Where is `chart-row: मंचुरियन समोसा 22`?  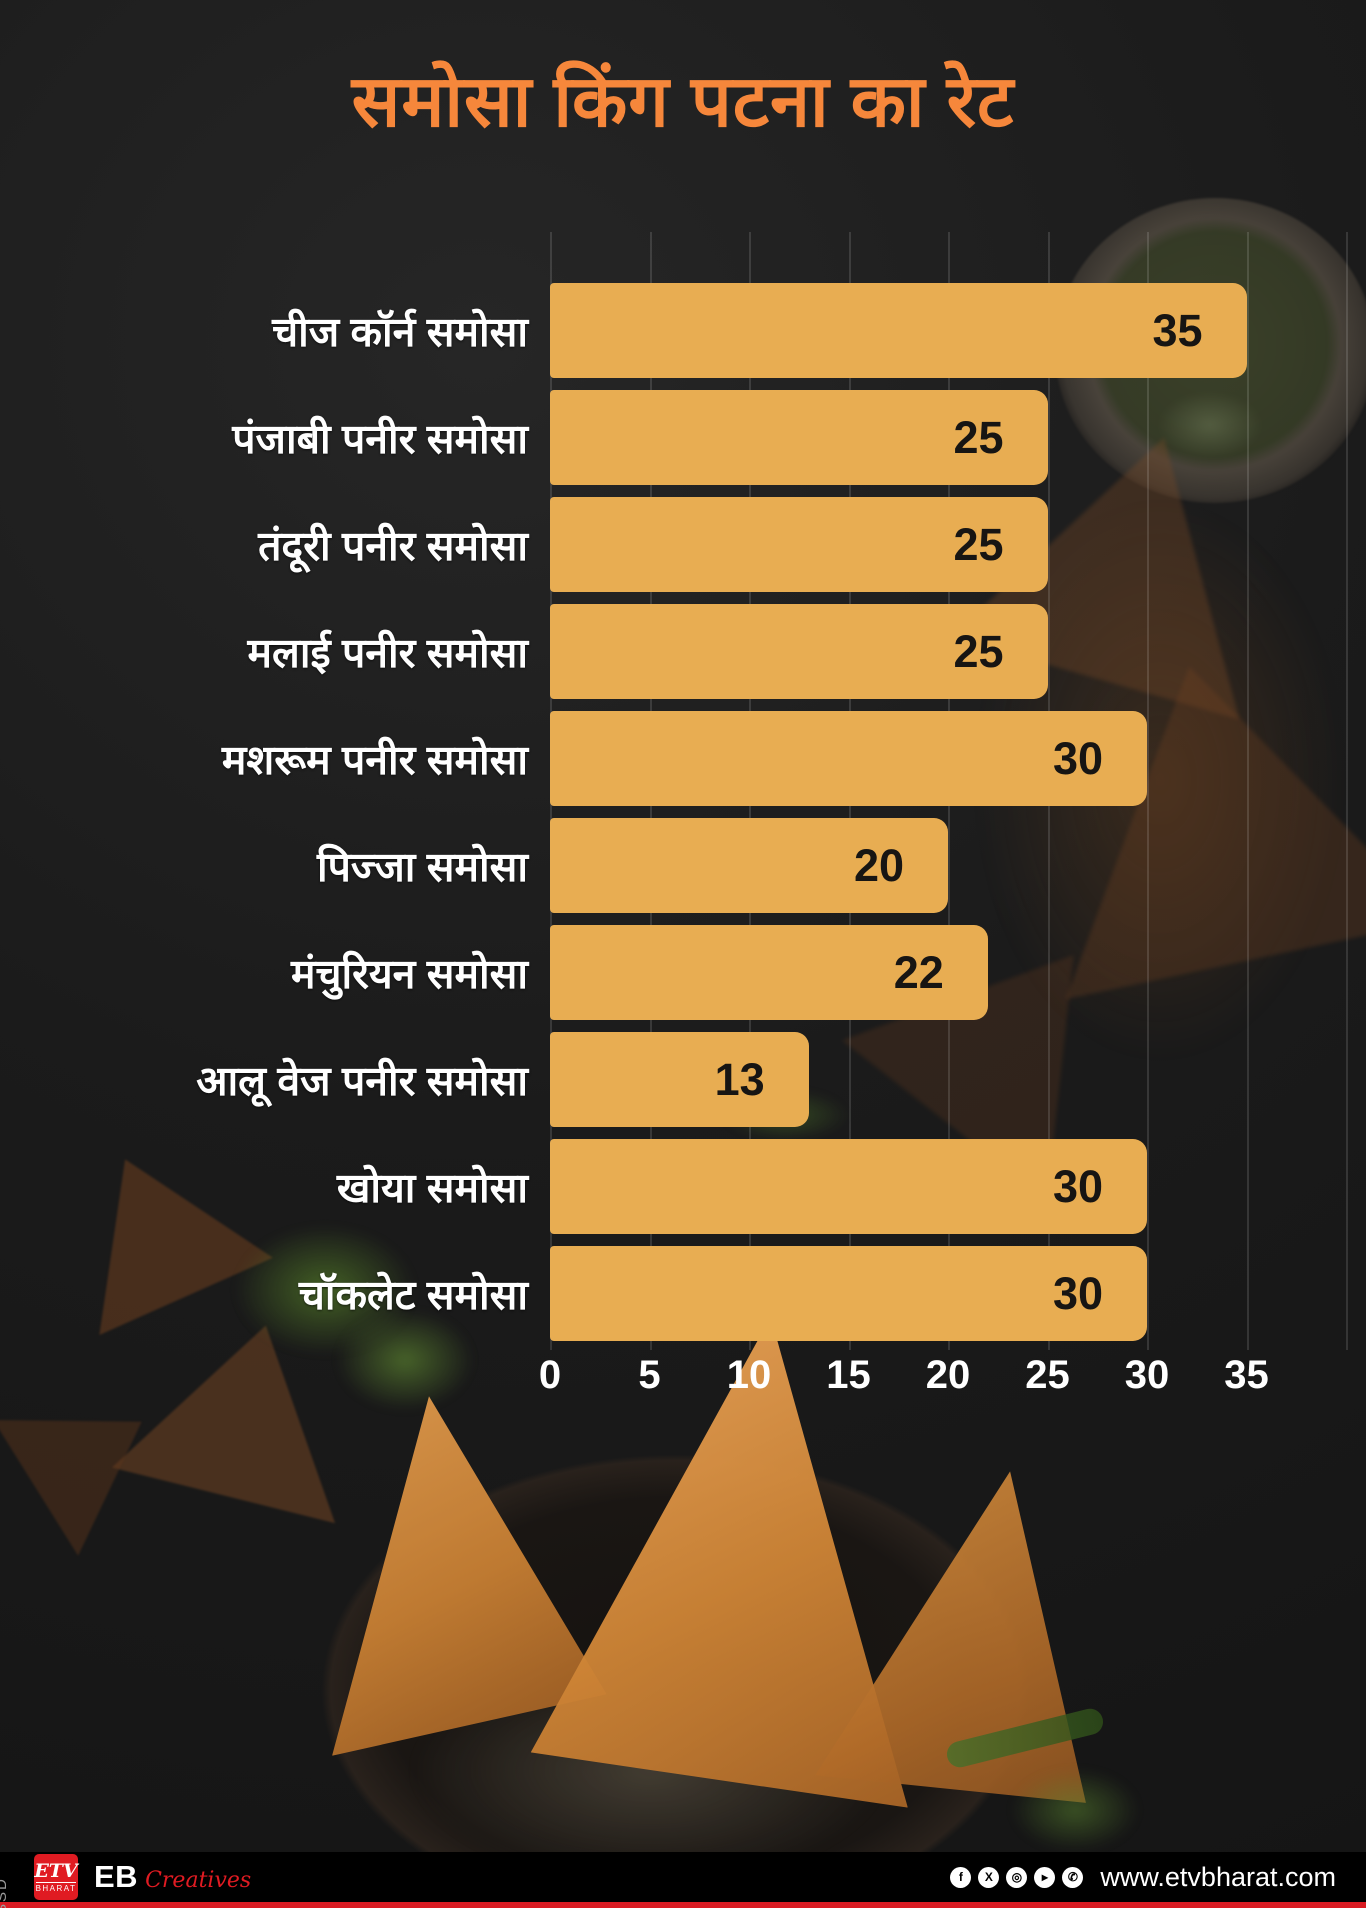
chart-row: मंचुरियन समोसा 22 is located at coordinates (683, 972).